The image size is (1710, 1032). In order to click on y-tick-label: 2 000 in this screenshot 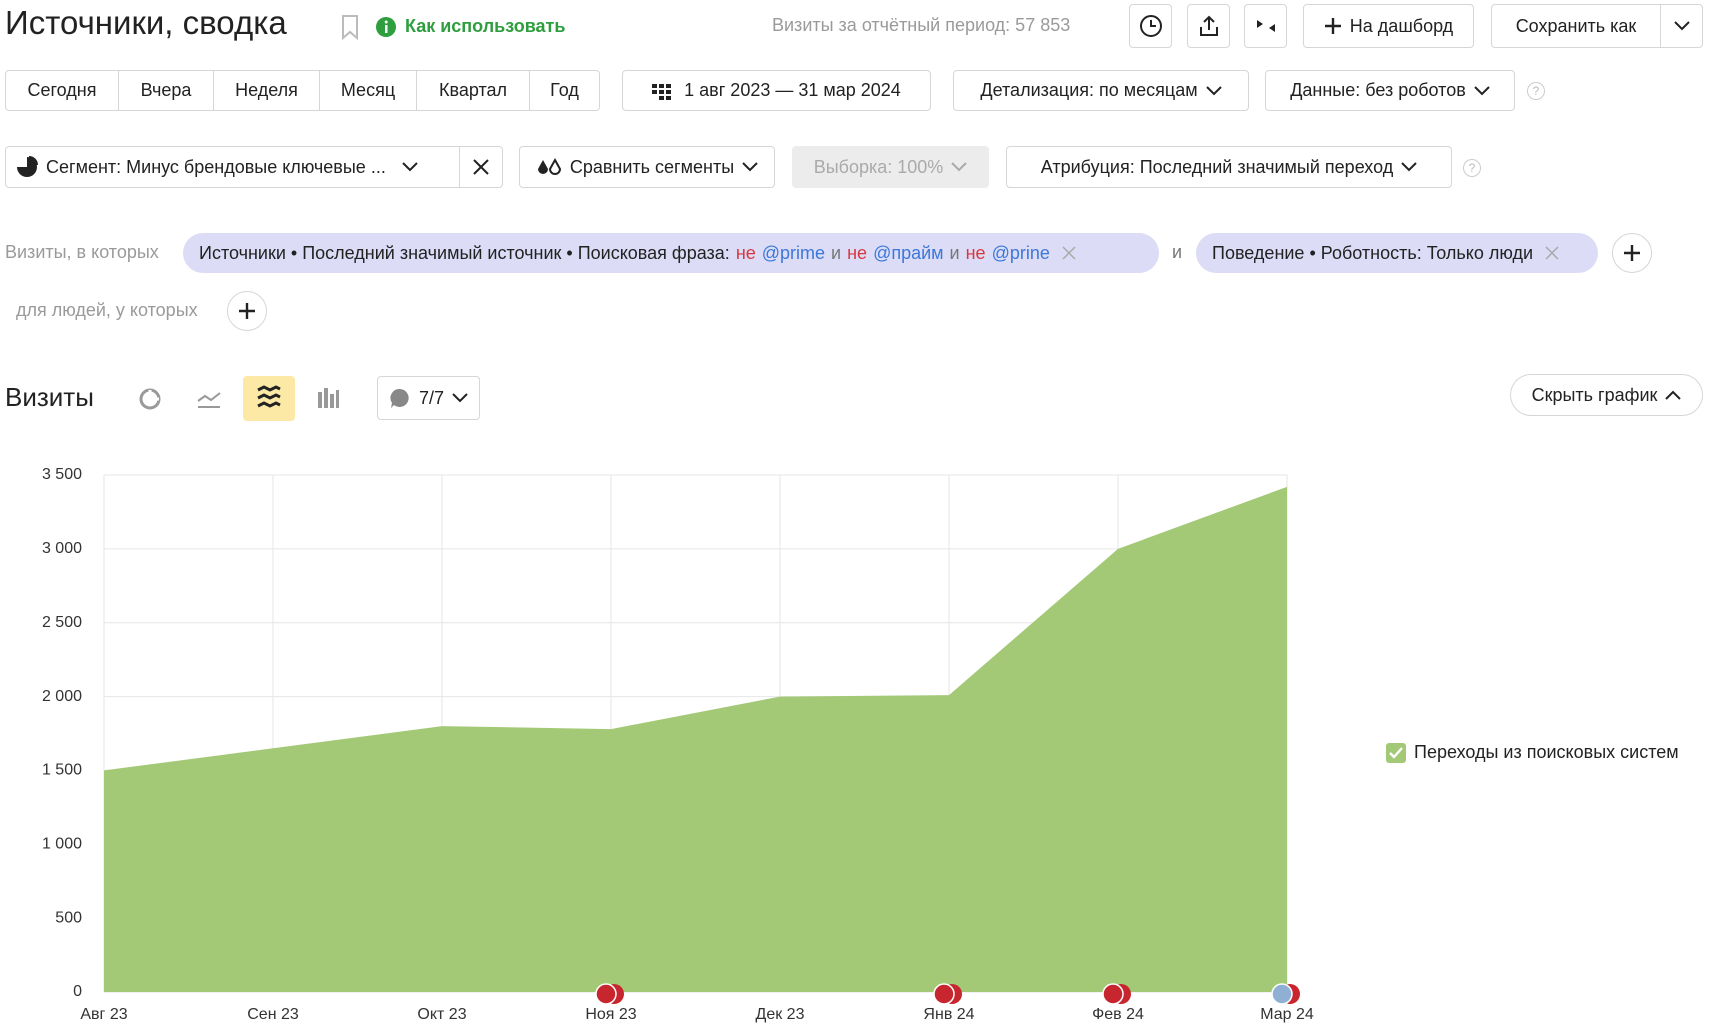, I will do `click(62, 696)`.